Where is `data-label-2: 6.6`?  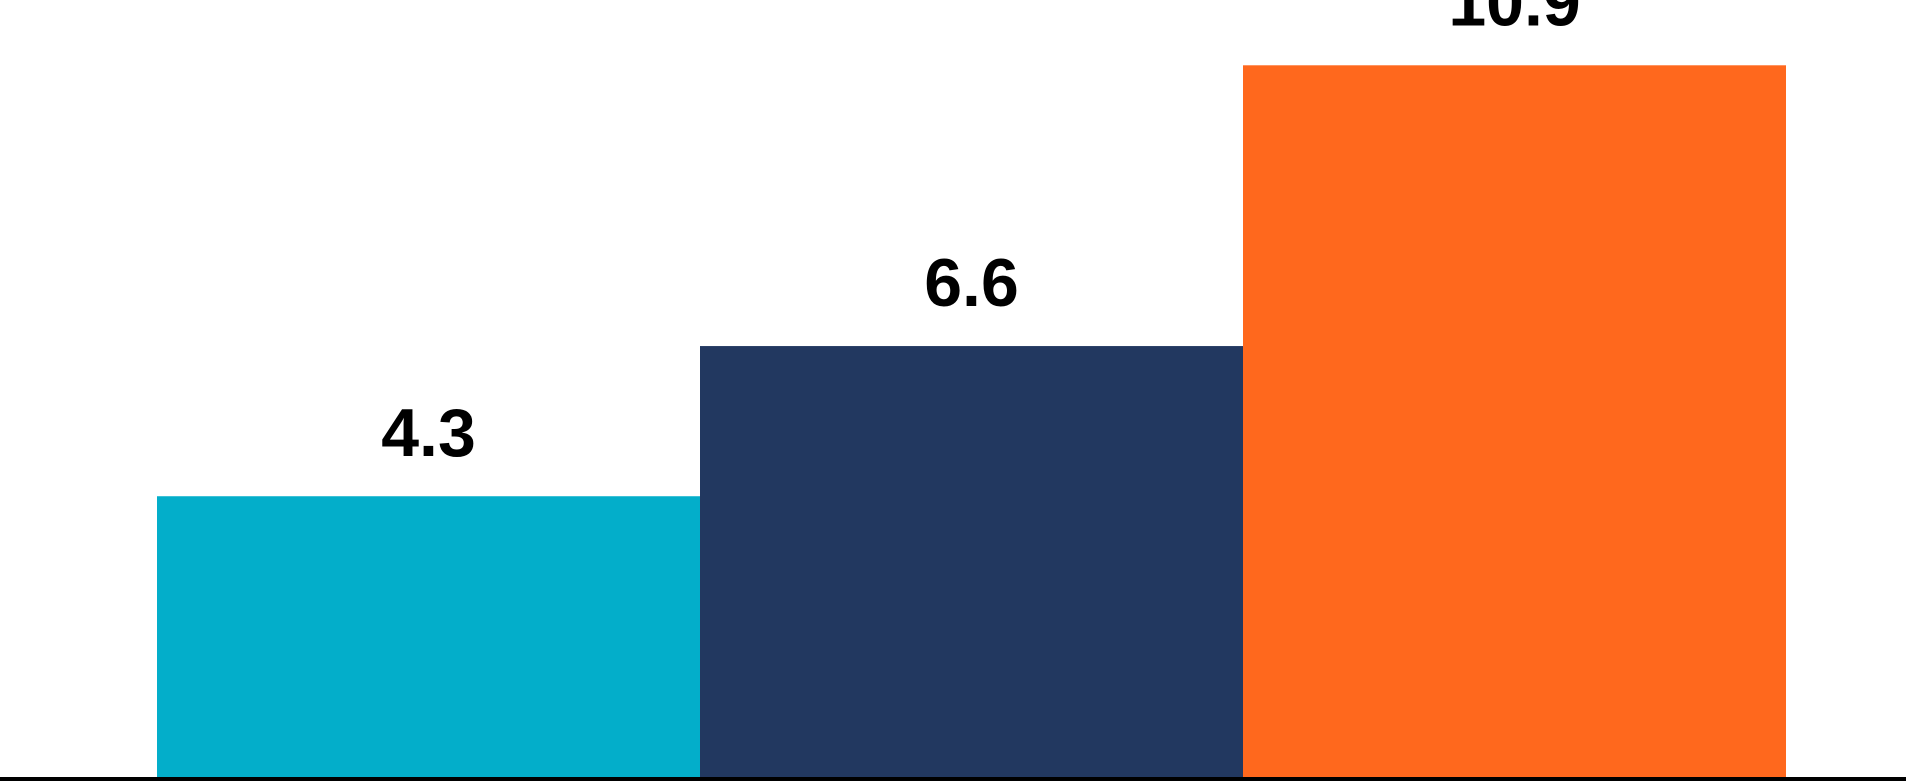
data-label-2: 6.6 is located at coordinates (971, 283).